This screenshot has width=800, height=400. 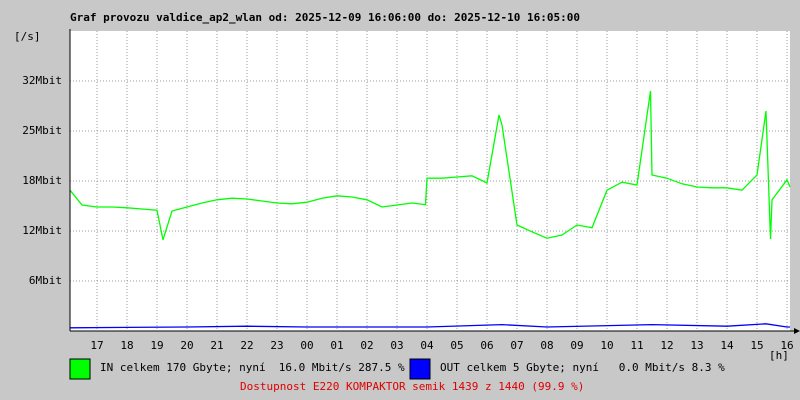 I want to click on x-tick-label: 02, so click(x=366, y=345).